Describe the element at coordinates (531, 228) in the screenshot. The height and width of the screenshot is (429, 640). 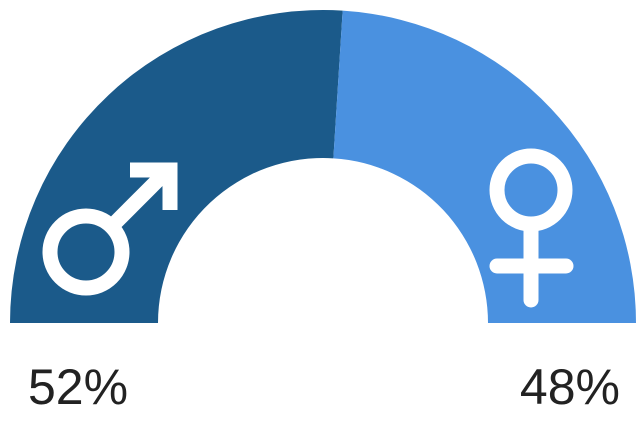
I see `female-icon` at that location.